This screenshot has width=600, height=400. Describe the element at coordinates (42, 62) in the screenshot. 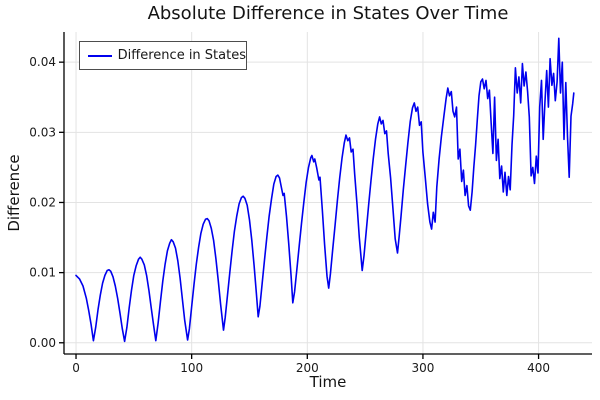

I see `y-tick-label: 0.04` at that location.